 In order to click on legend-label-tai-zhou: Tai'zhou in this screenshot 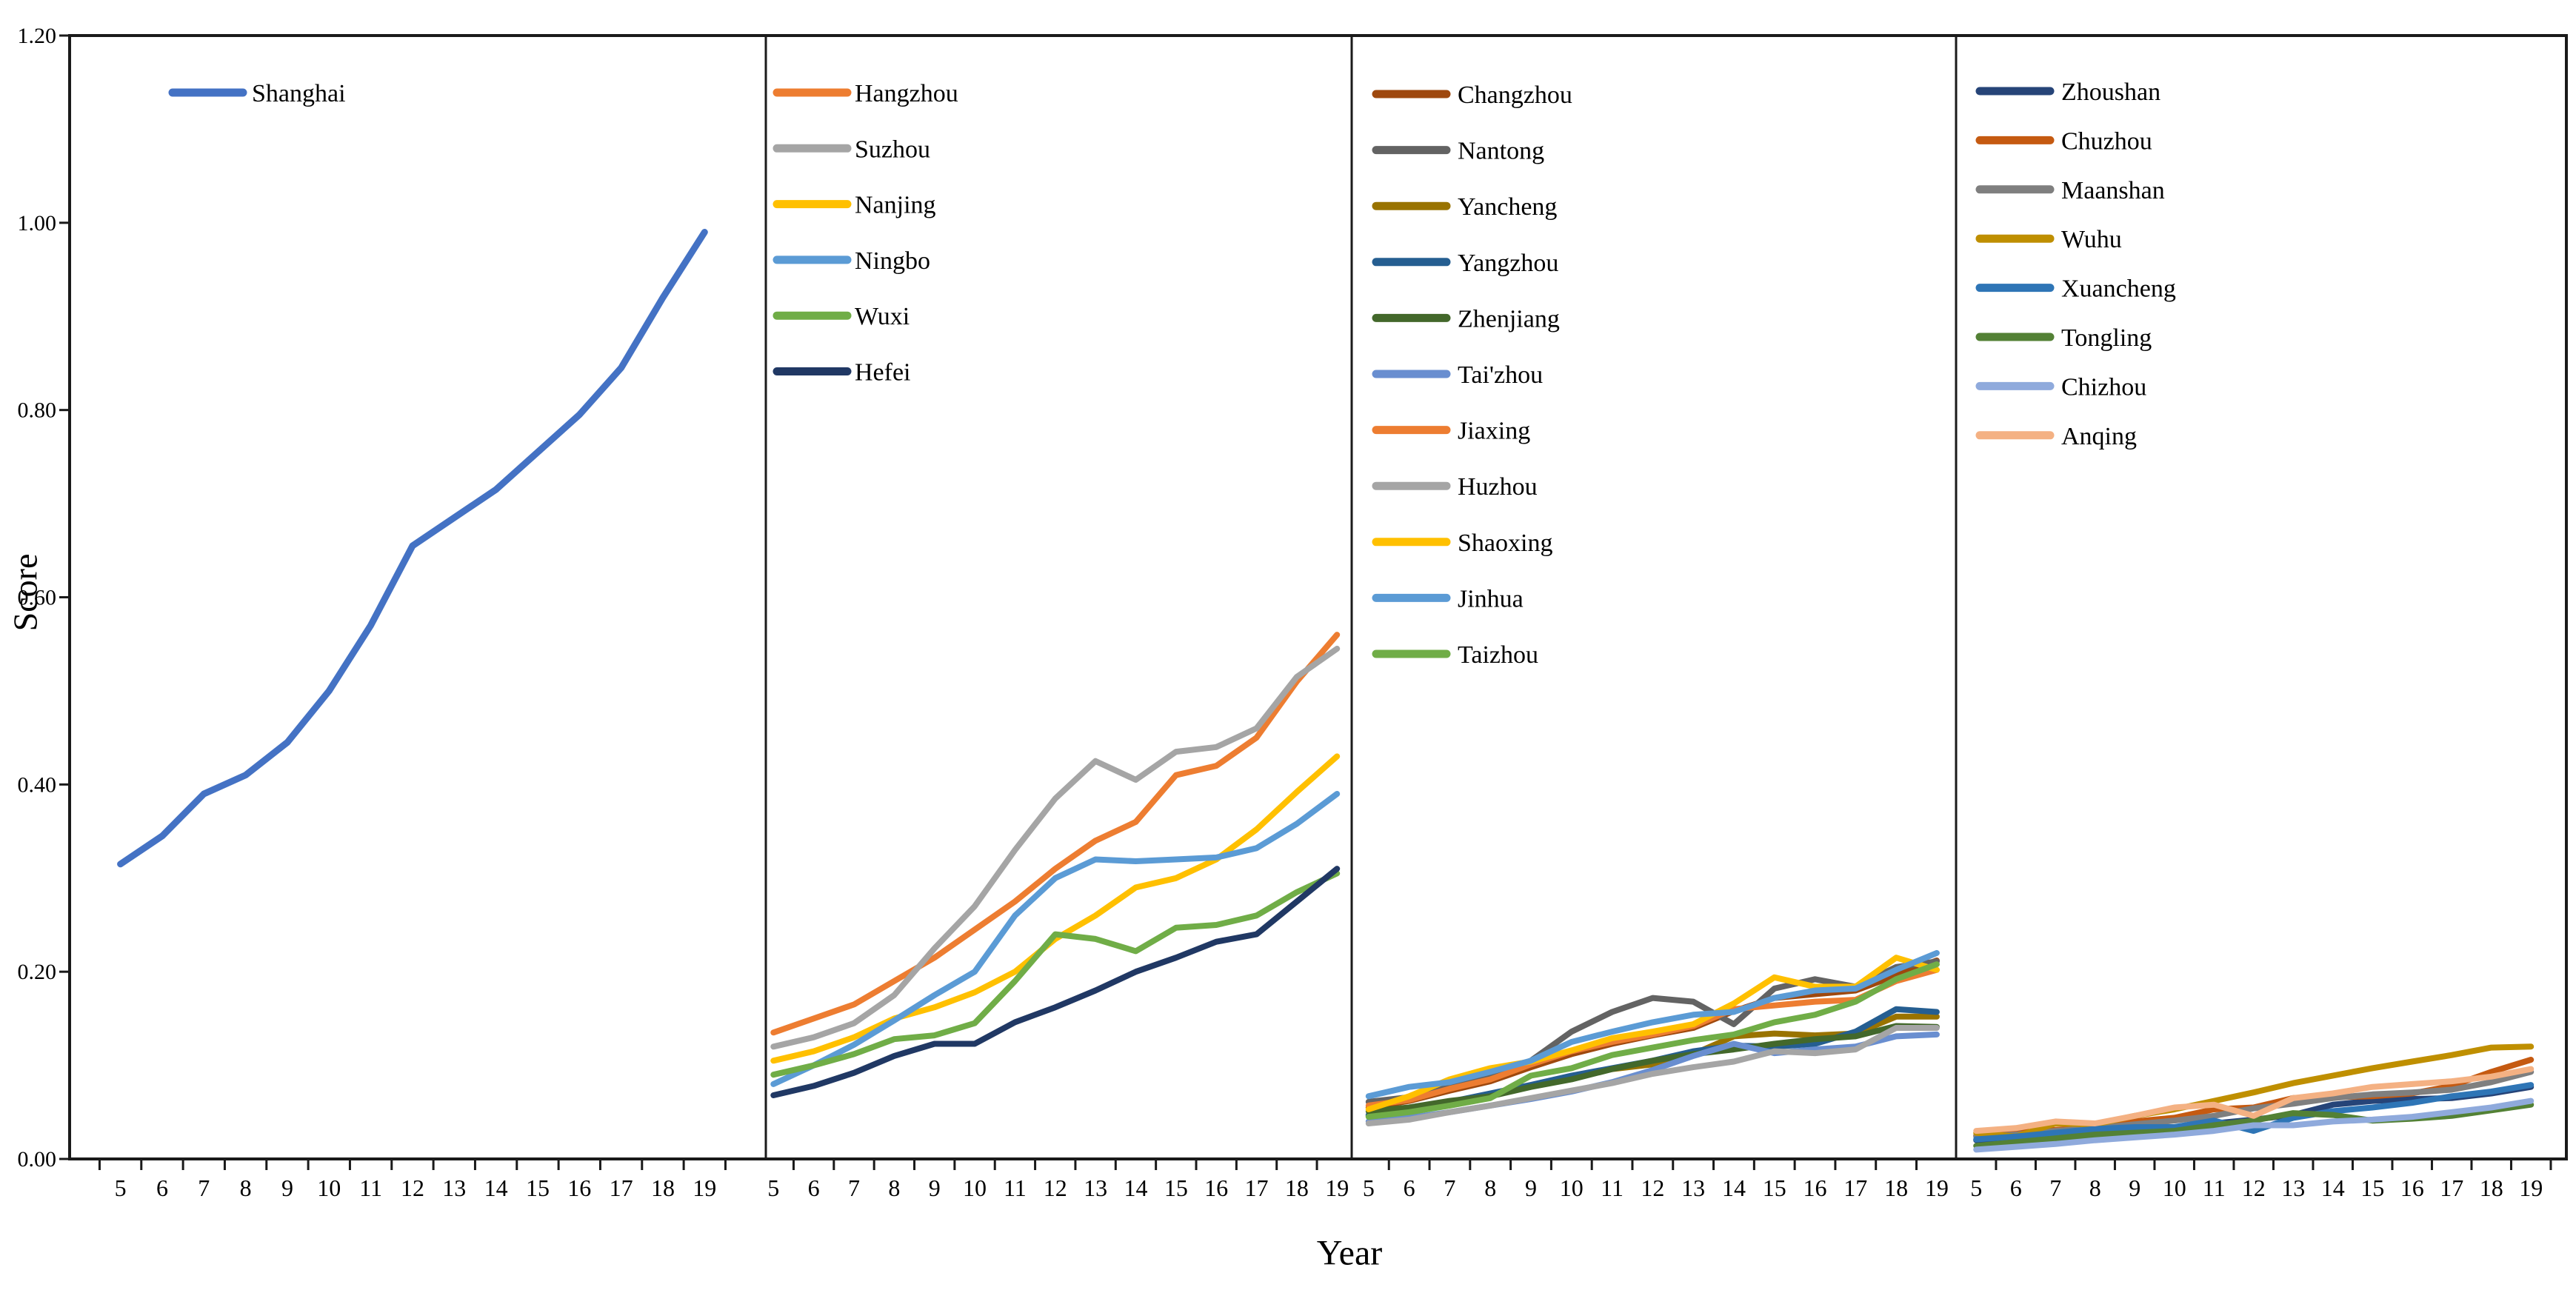, I will do `click(1500, 375)`.